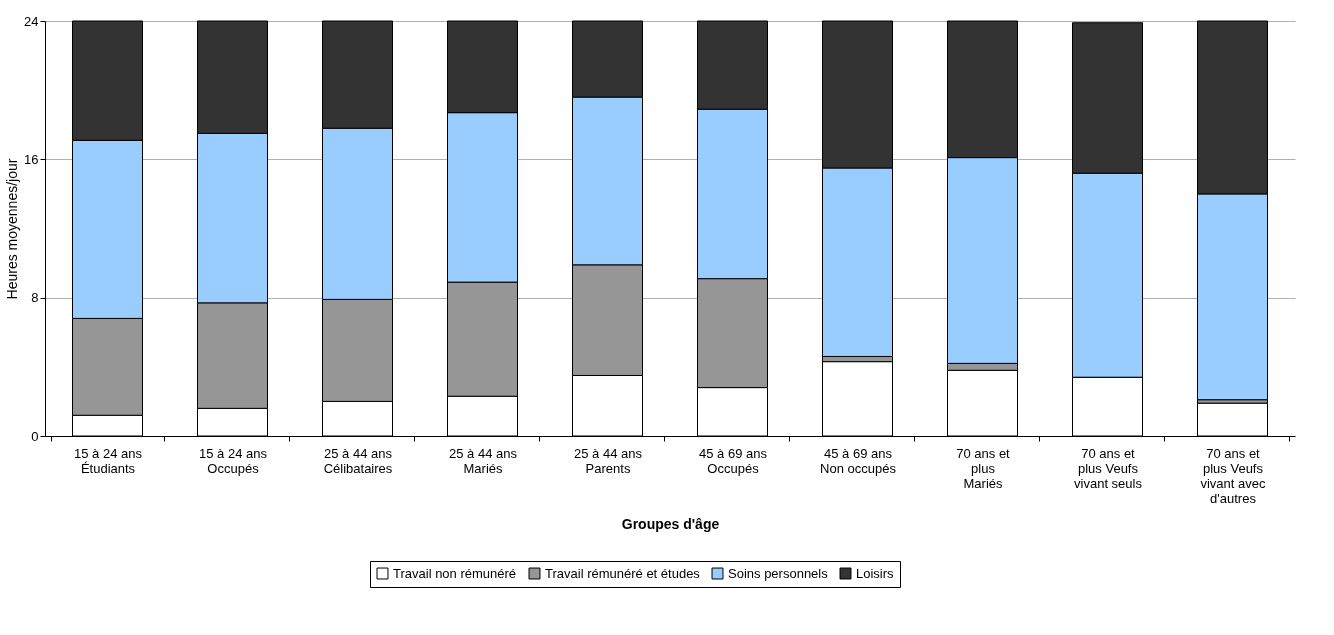 The image size is (1334, 635). What do you see at coordinates (608, 460) in the screenshot?
I see `x-tick-label: 25 à 44 ans Parents` at bounding box center [608, 460].